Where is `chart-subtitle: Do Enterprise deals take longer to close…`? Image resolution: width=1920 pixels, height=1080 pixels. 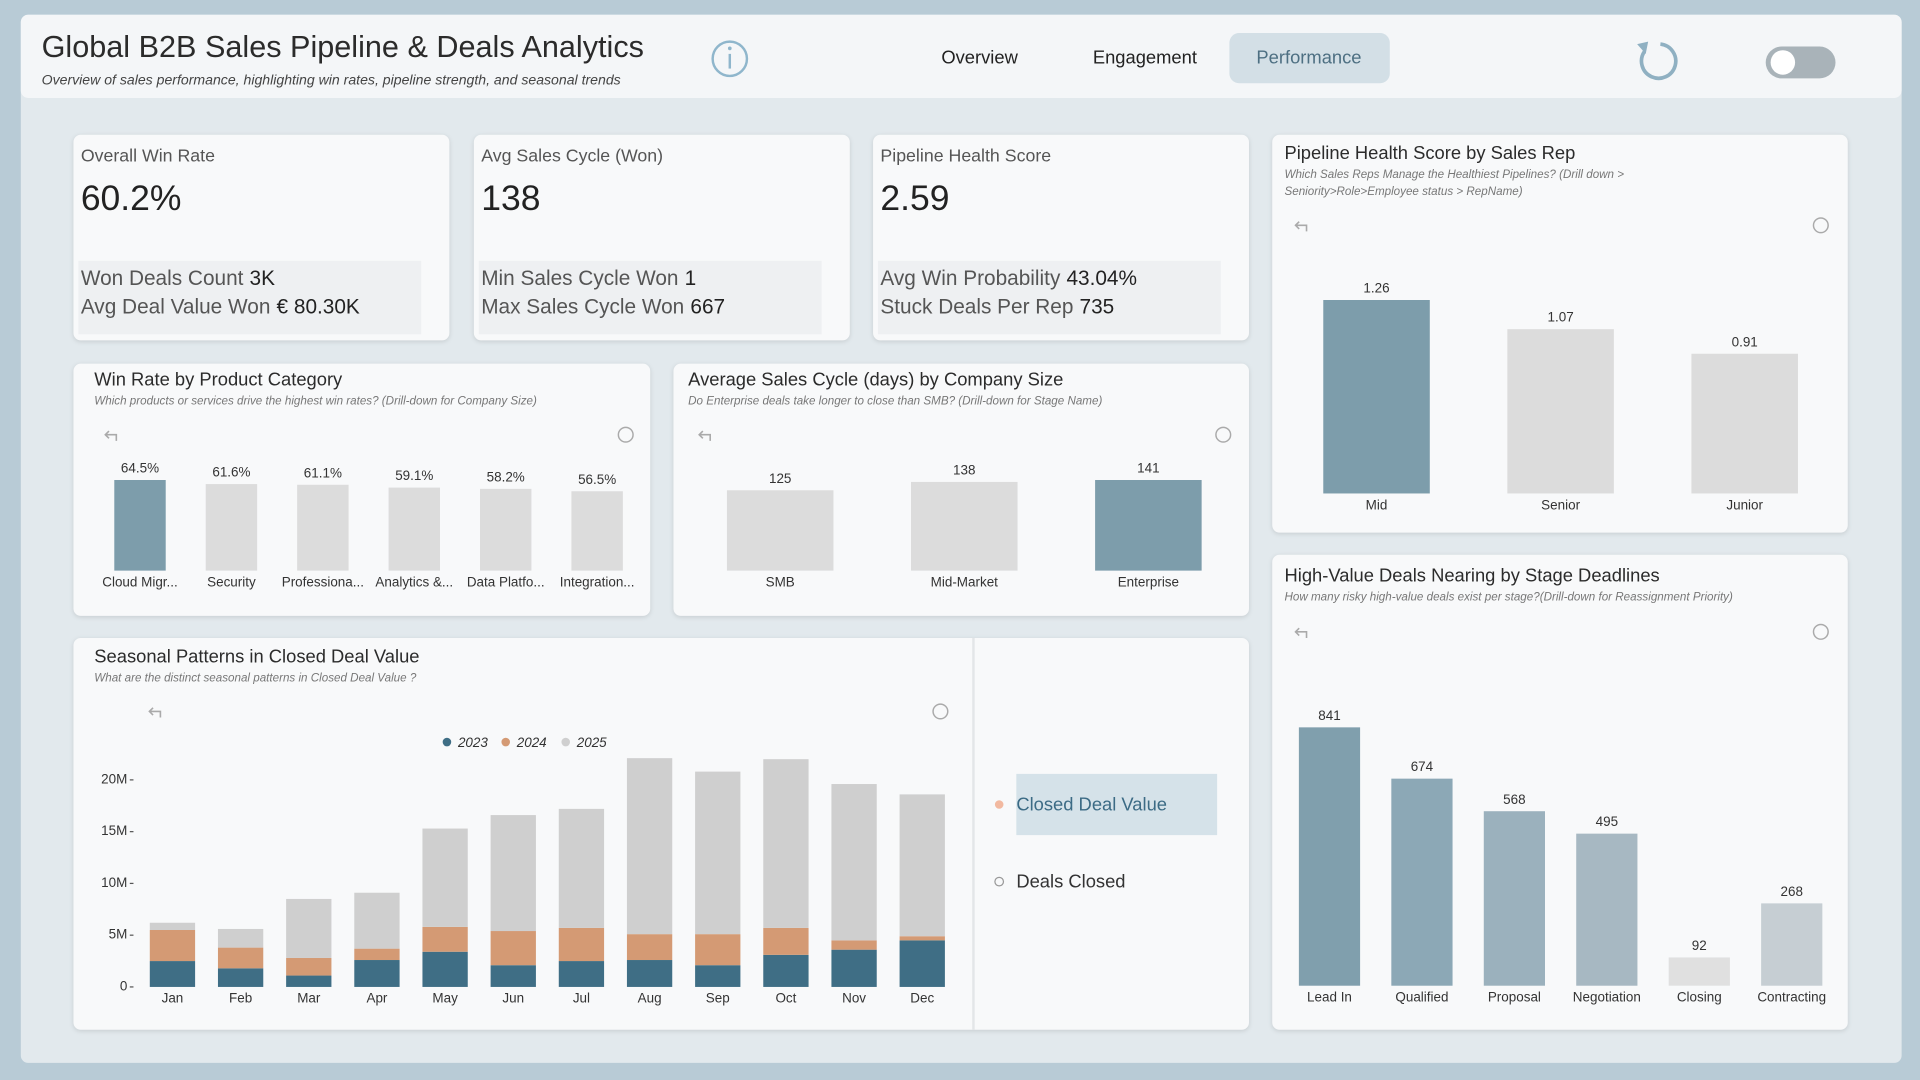
chart-subtitle: Do Enterprise deals take longer to close… is located at coordinates (895, 401).